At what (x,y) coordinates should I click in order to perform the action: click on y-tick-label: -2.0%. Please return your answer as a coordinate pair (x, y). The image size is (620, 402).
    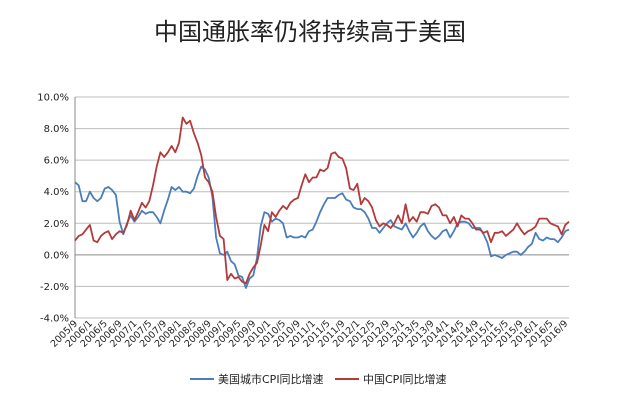
    Looking at the image, I should click on (54, 287).